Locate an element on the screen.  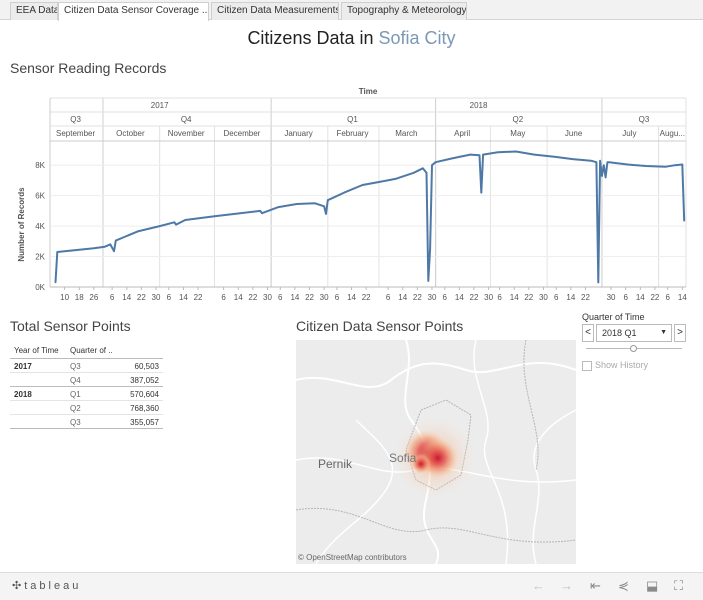
table-row: 2017 Q3 60,503 is located at coordinates (86, 365).